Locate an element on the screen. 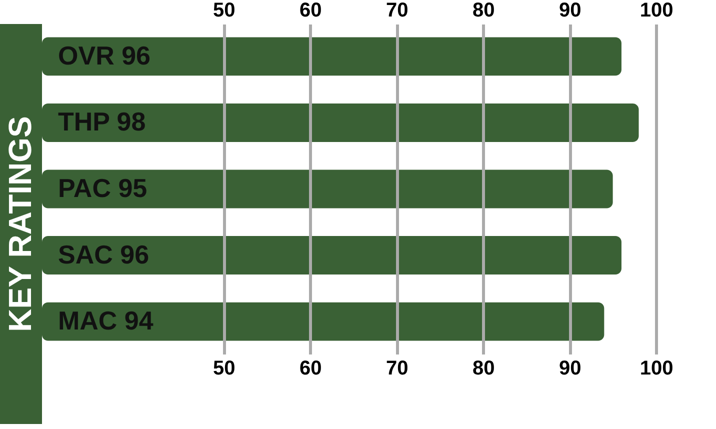 Image resolution: width=716 pixels, height=429 pixels. x-tick-label: 90 is located at coordinates (570, 11).